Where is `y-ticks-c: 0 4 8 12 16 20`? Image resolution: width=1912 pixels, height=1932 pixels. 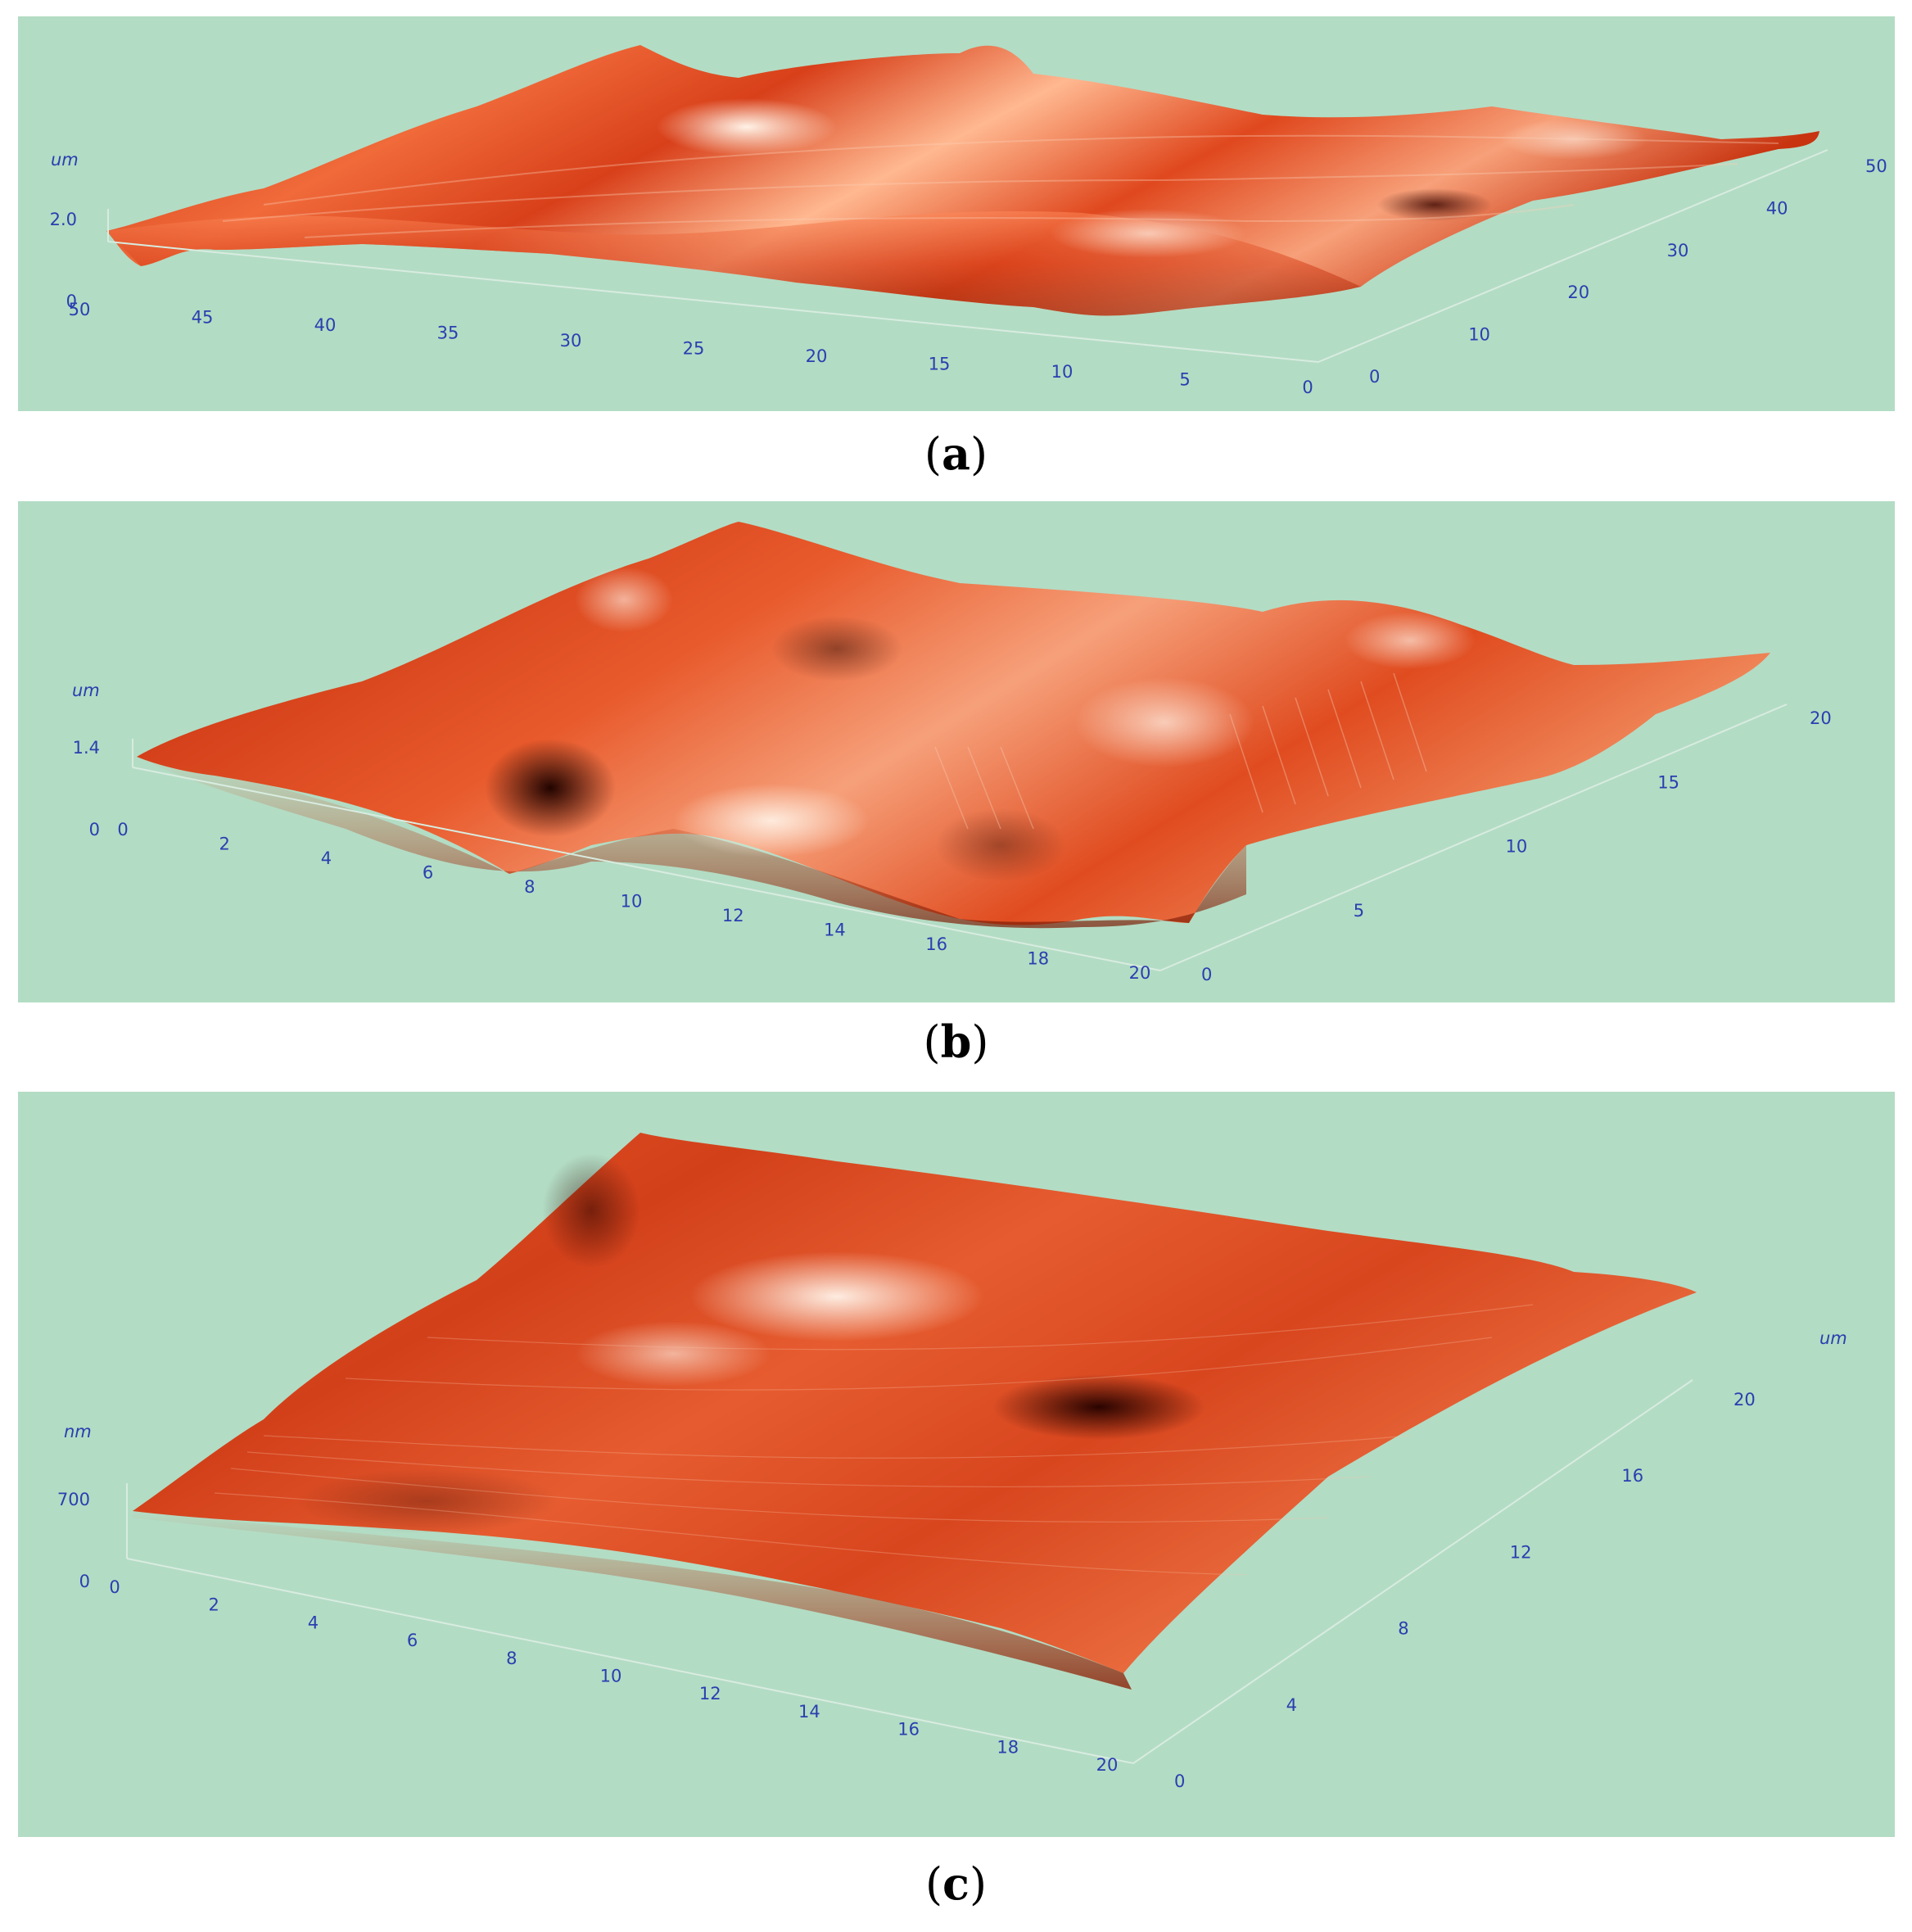 y-ticks-c: 0 4 8 12 16 20 is located at coordinates (1465, 1590).